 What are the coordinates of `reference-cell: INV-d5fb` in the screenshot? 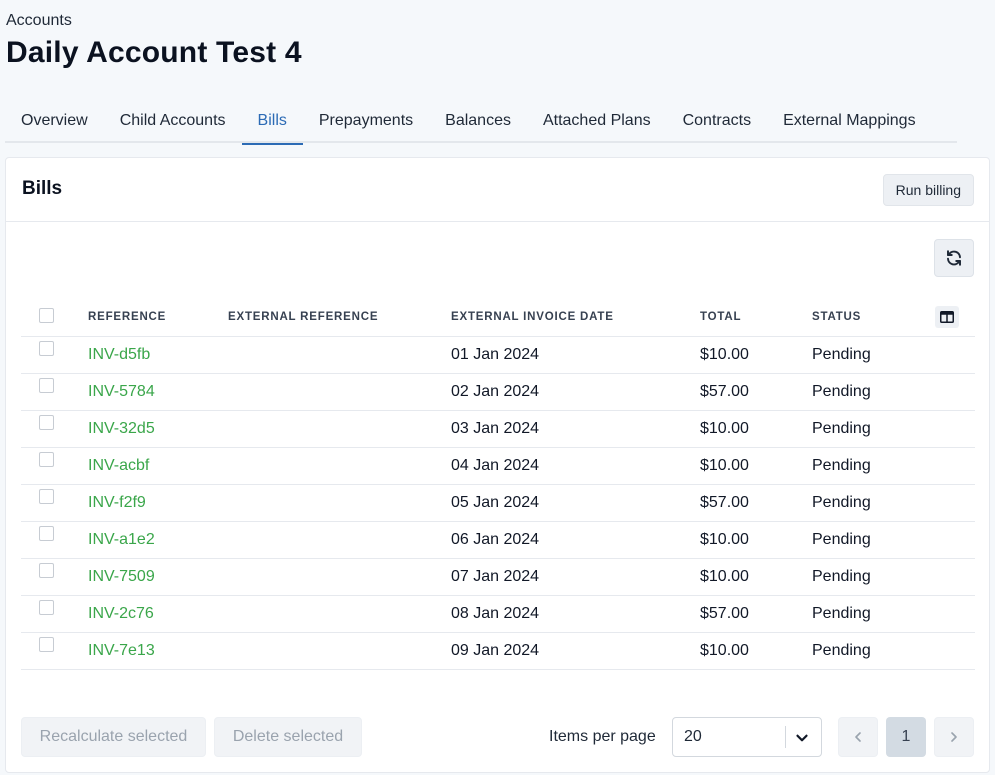 It's located at (158, 355).